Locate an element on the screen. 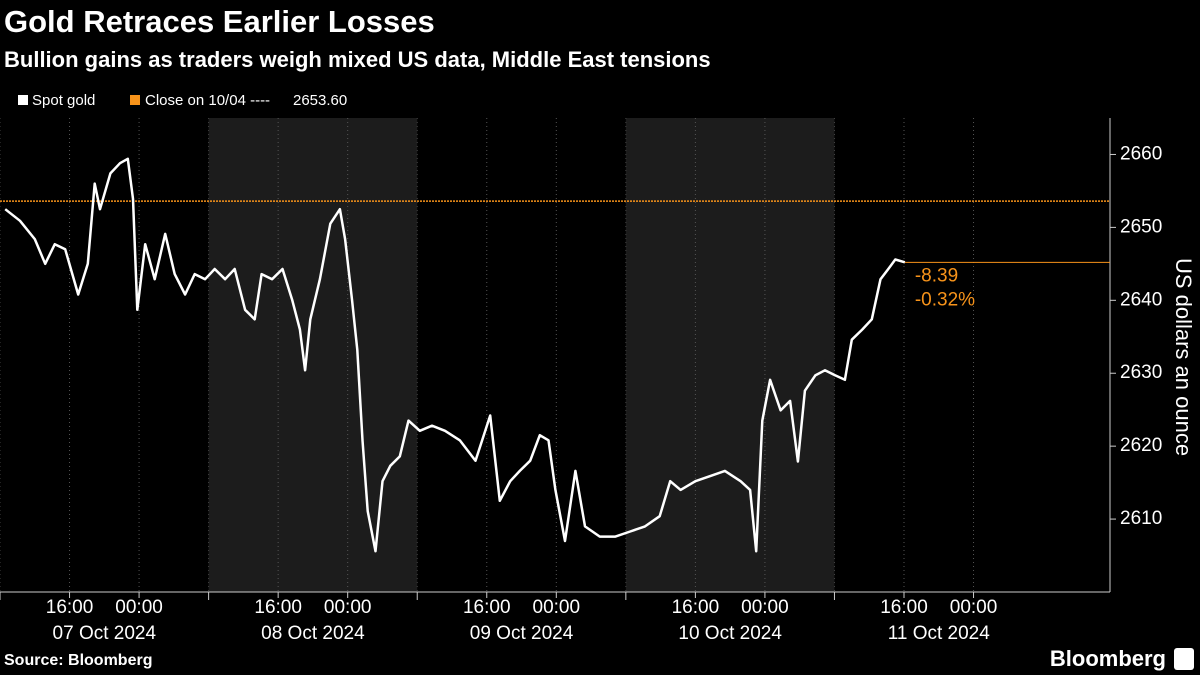  x-day-label: 07 Oct 2024 is located at coordinates (105, 633).